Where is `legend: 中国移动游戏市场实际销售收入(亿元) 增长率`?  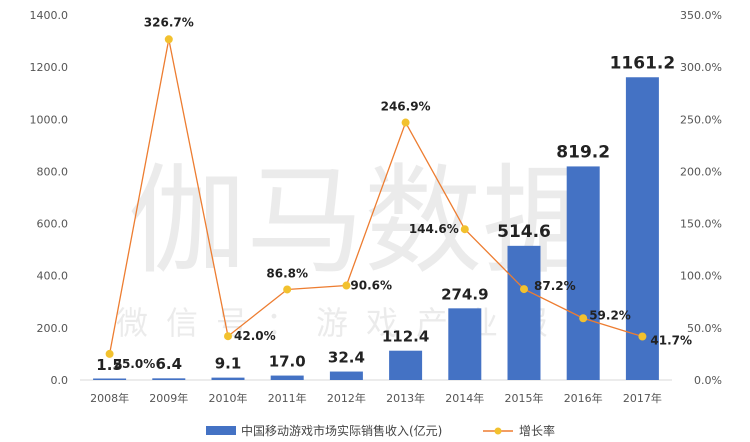
legend: 中国移动游戏市场实际销售收入(亿元) 增长率 is located at coordinates (380, 430).